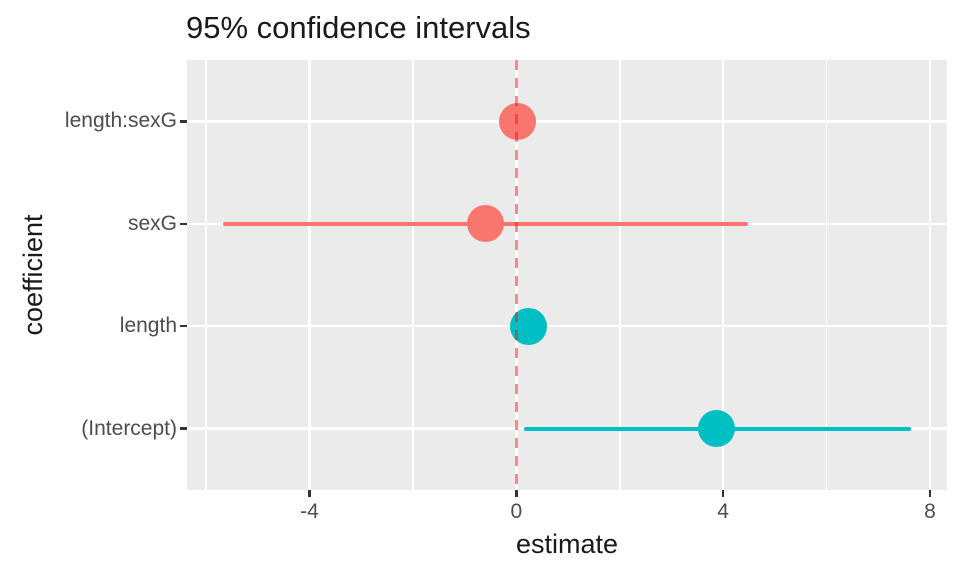  What do you see at coordinates (129, 428) in the screenshot?
I see `y-tick-label: (Intercept)` at bounding box center [129, 428].